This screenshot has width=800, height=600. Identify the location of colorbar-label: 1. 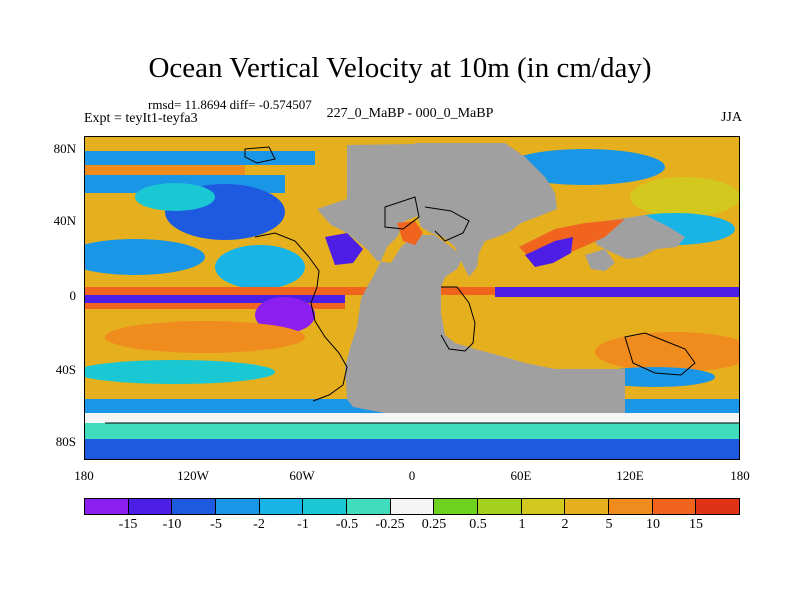
(522, 524).